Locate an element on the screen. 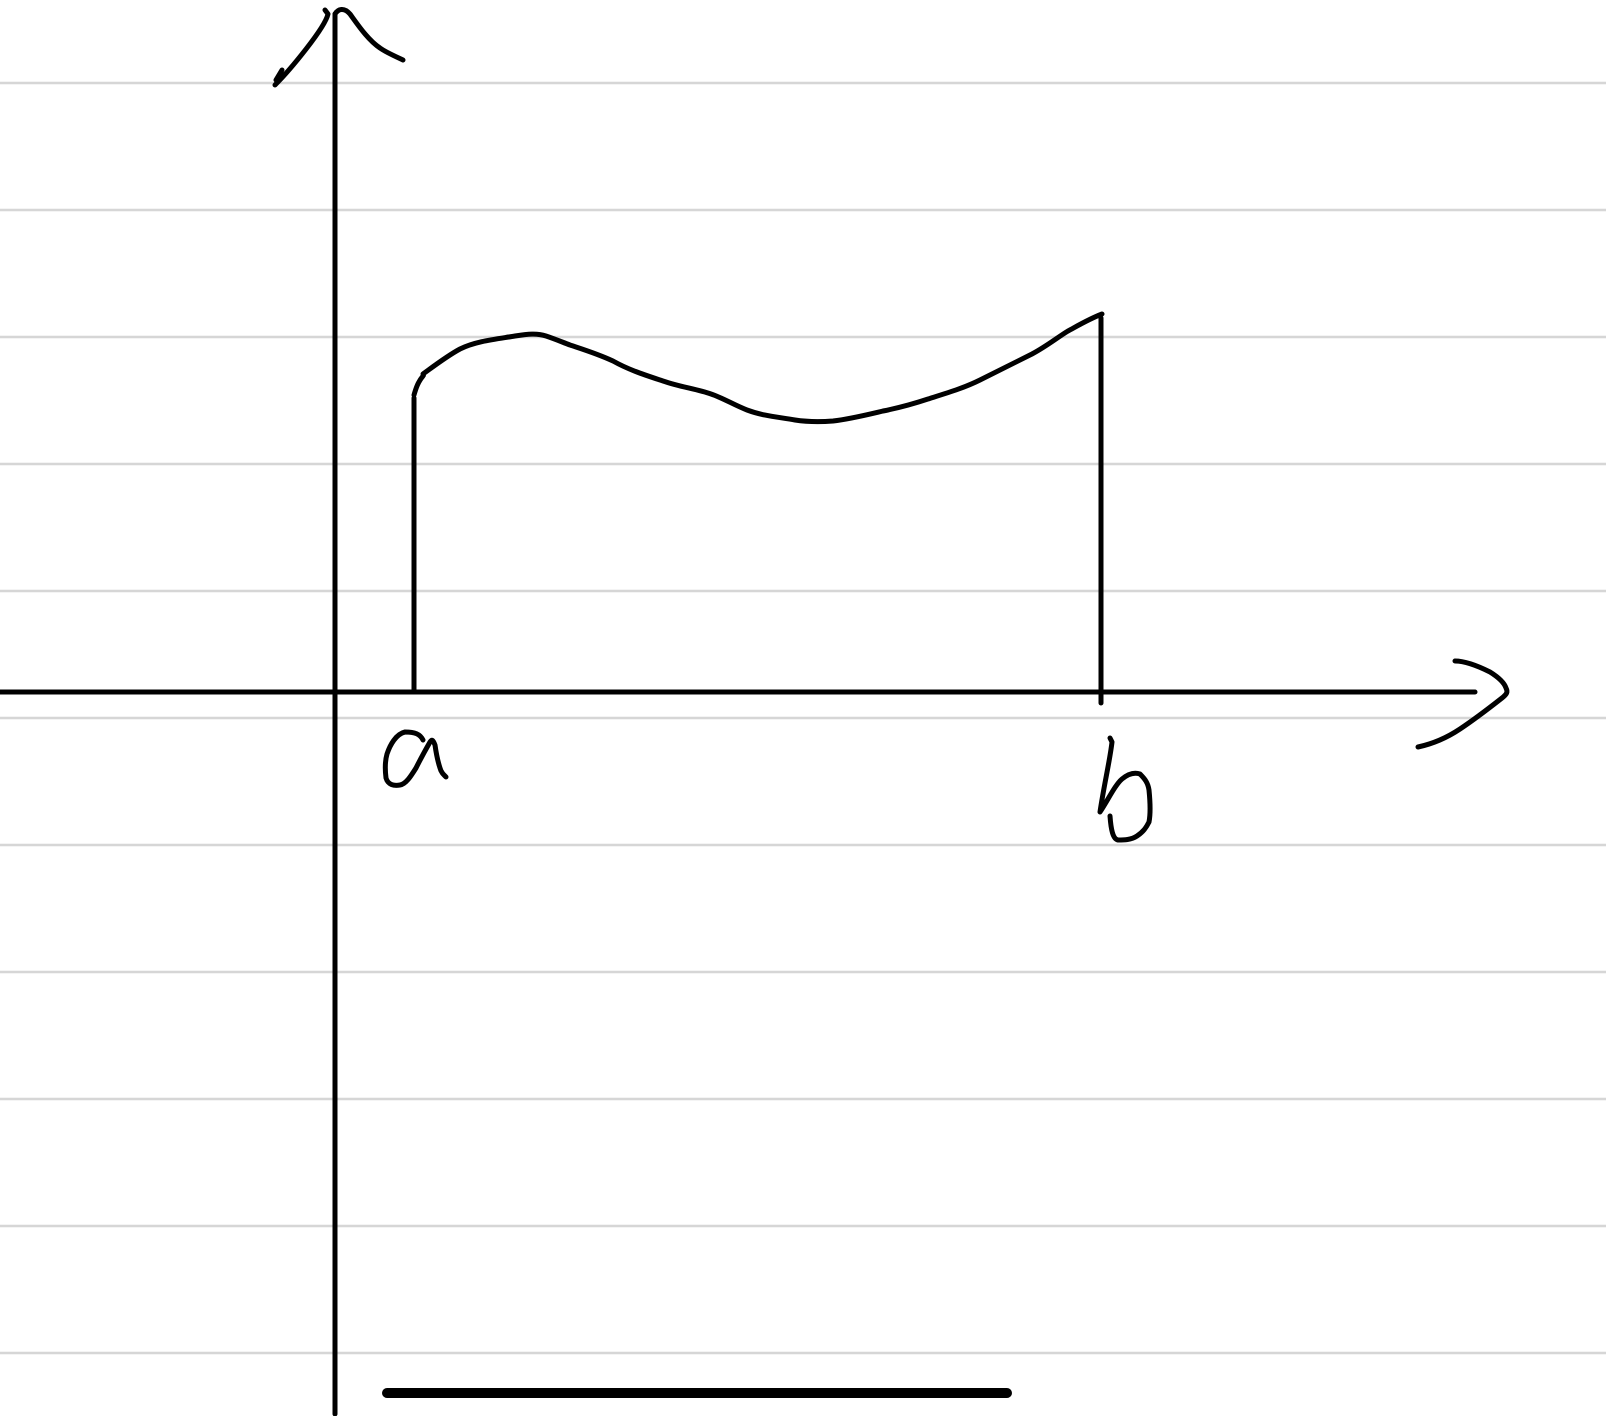 This screenshot has width=1606, height=1416. function-curve is located at coordinates (758, 368).